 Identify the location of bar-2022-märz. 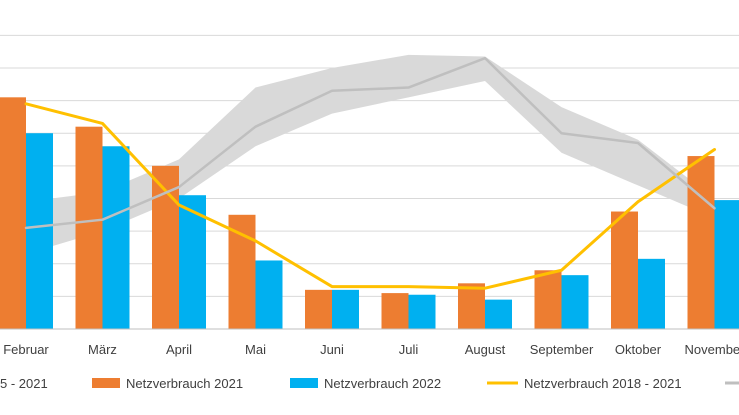
(116, 237).